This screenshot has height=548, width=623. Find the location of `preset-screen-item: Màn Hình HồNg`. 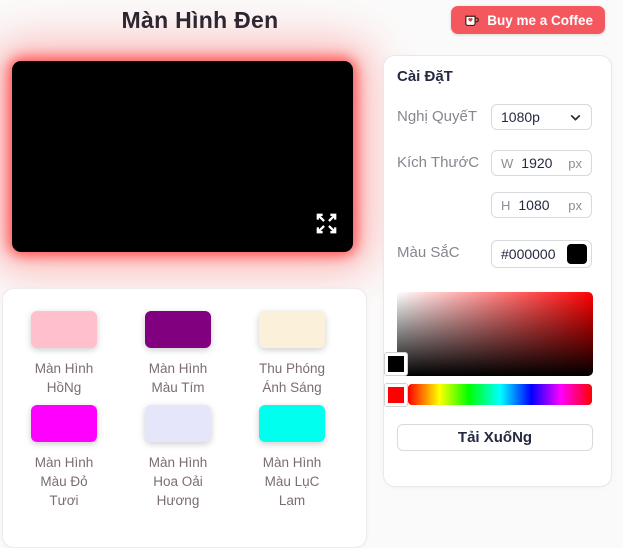

preset-screen-item: Màn Hình HồNg is located at coordinates (64, 354).